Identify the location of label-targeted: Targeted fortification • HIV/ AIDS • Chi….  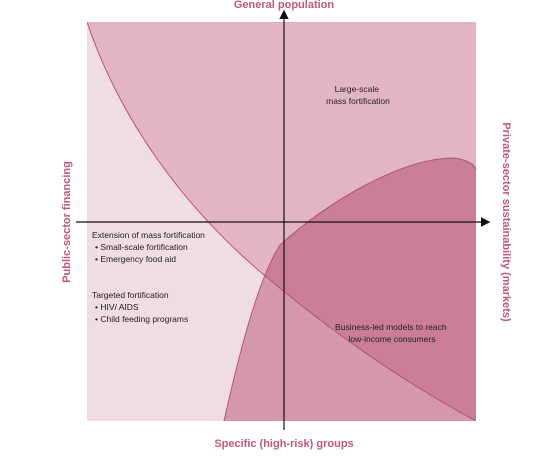
(140, 307).